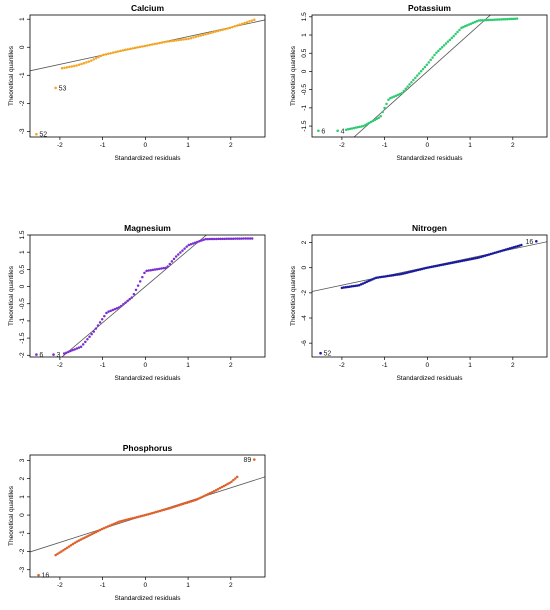 The width and height of the screenshot is (550, 610). What do you see at coordinates (429, 228) in the screenshot?
I see `chart-title: Nitrogen` at bounding box center [429, 228].